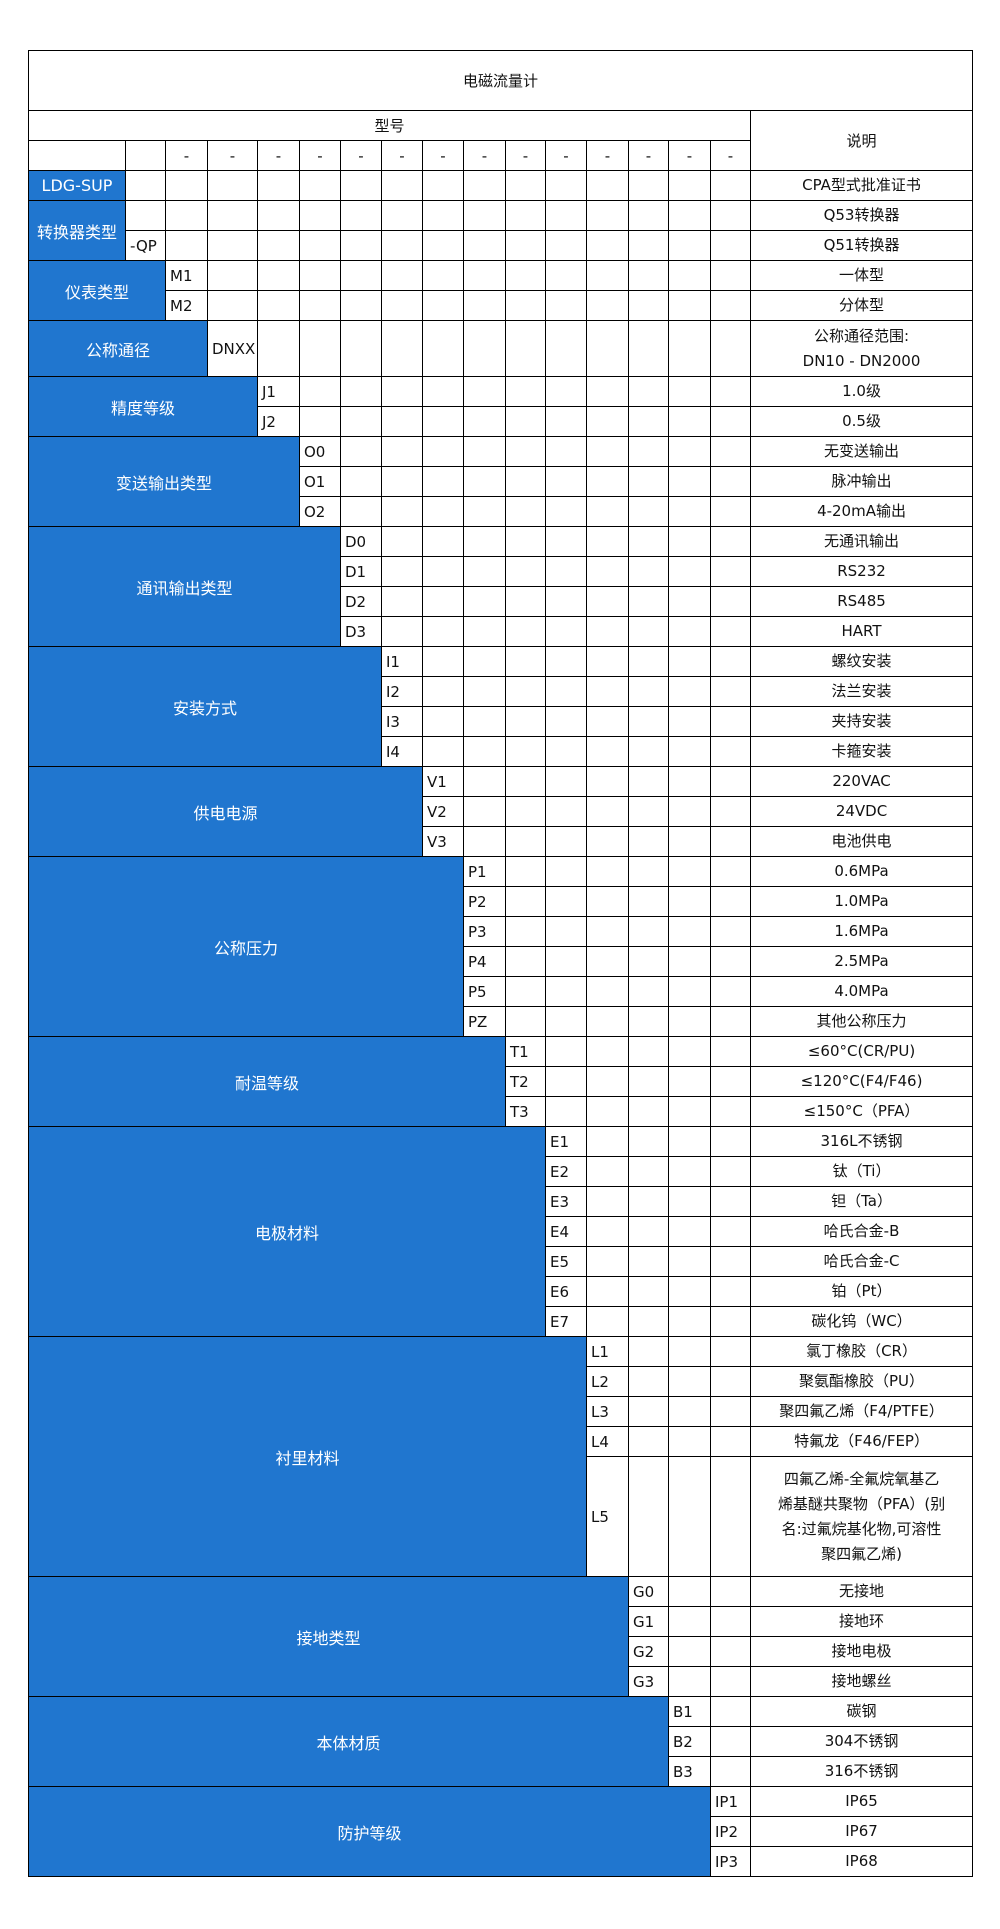  Describe the element at coordinates (861, 245) in the screenshot. I see `description-line: Q51转换器` at that location.